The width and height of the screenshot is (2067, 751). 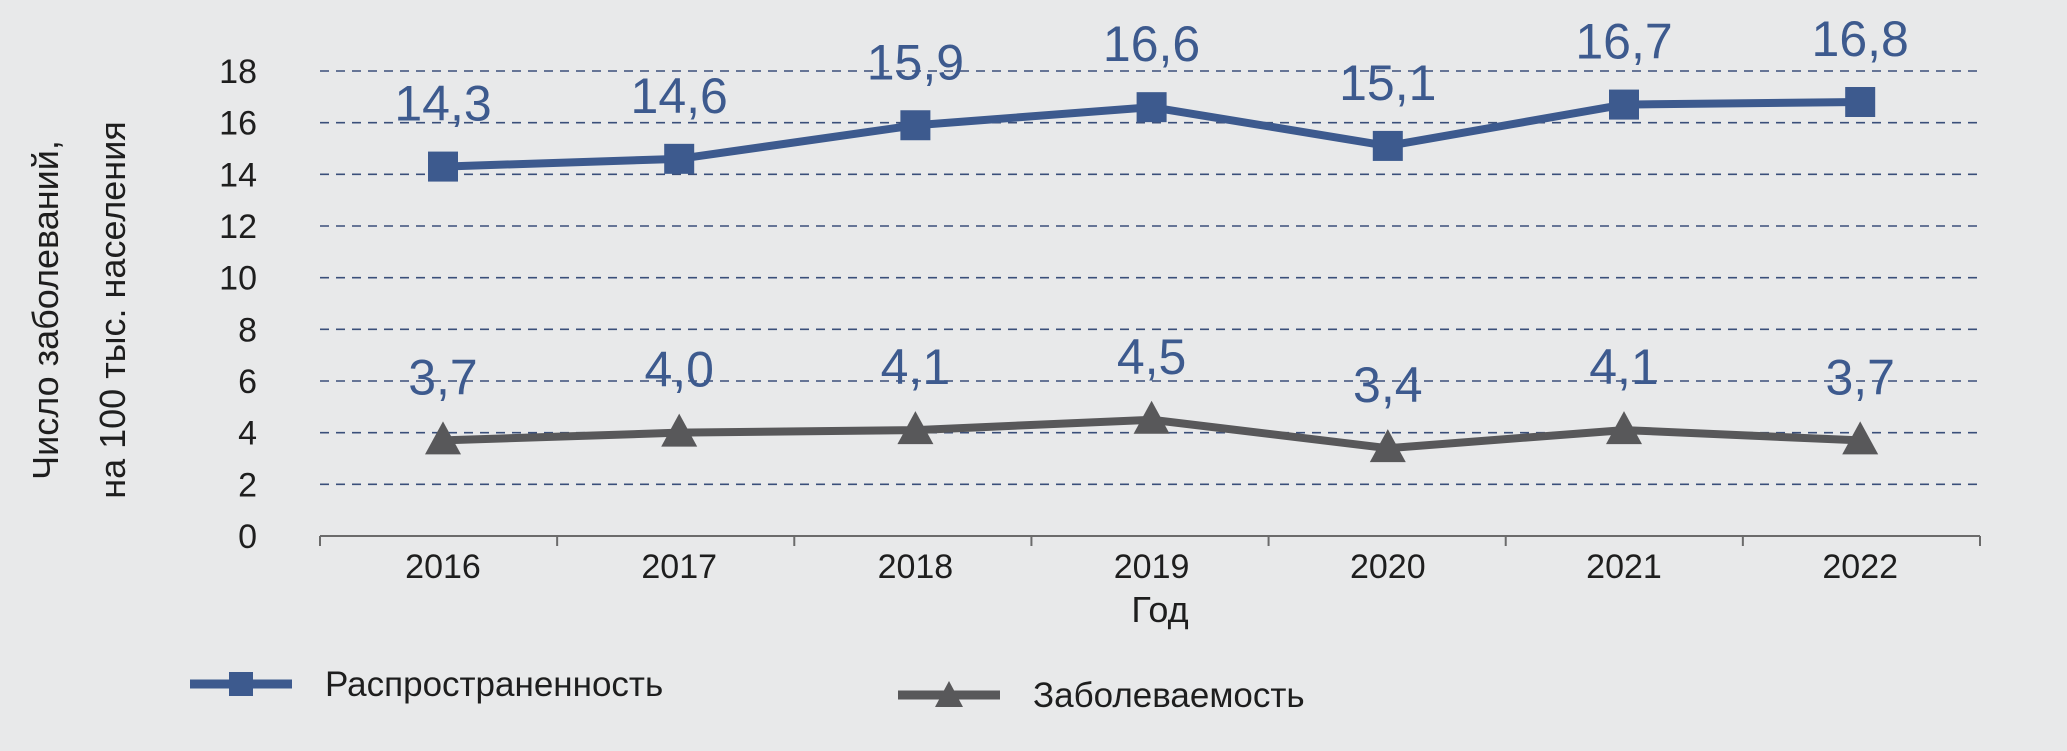 I want to click on y-tick-label-8: 8, so click(x=247, y=330).